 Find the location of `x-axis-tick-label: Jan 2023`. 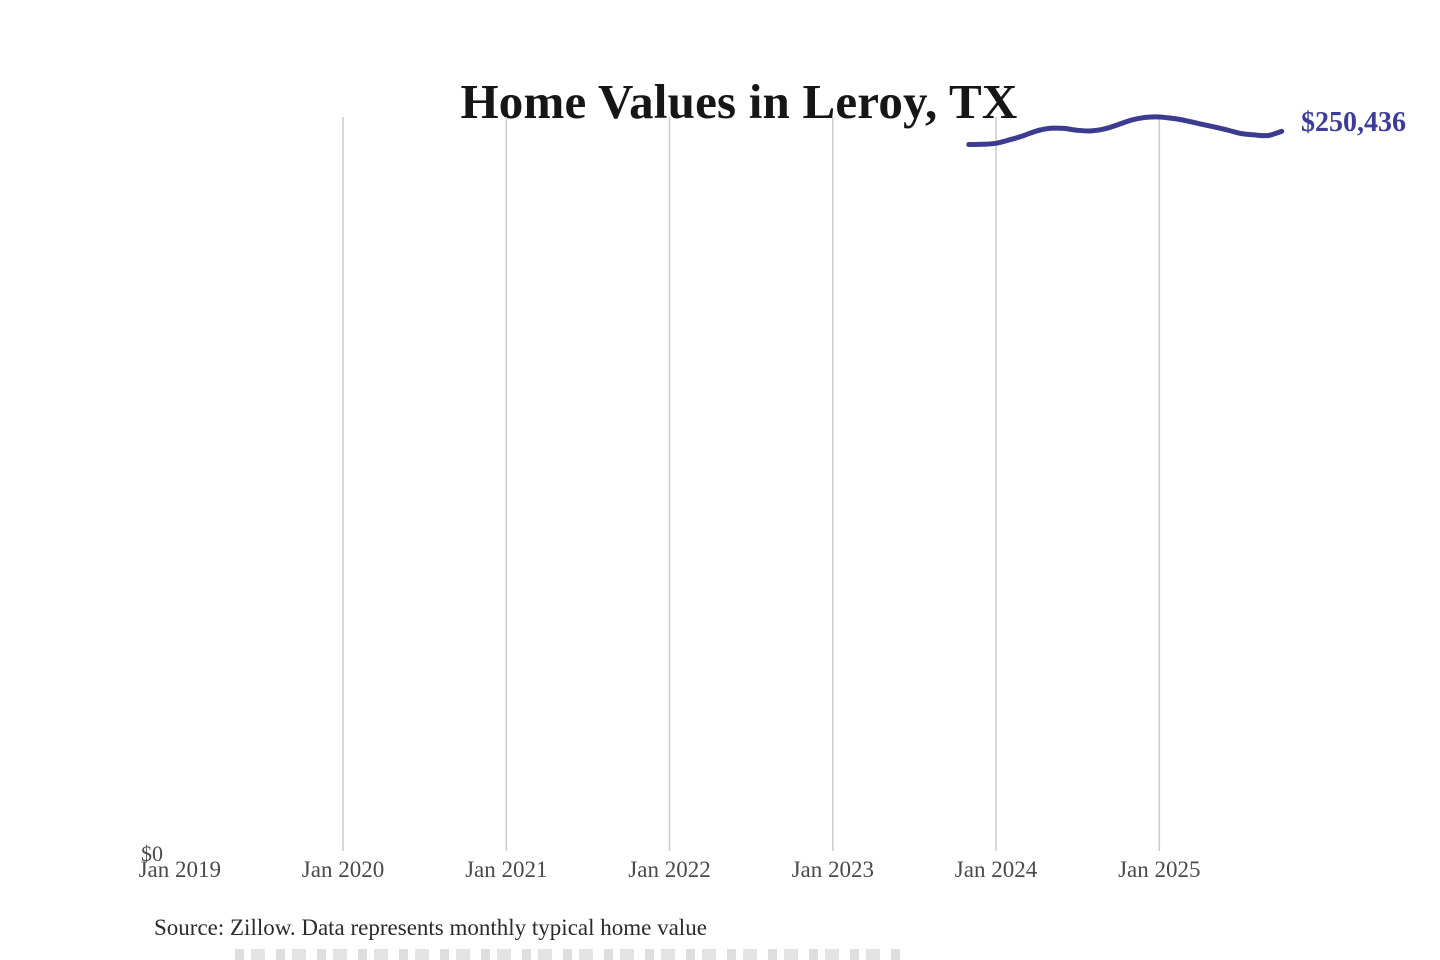

x-axis-tick-label: Jan 2023 is located at coordinates (833, 869).